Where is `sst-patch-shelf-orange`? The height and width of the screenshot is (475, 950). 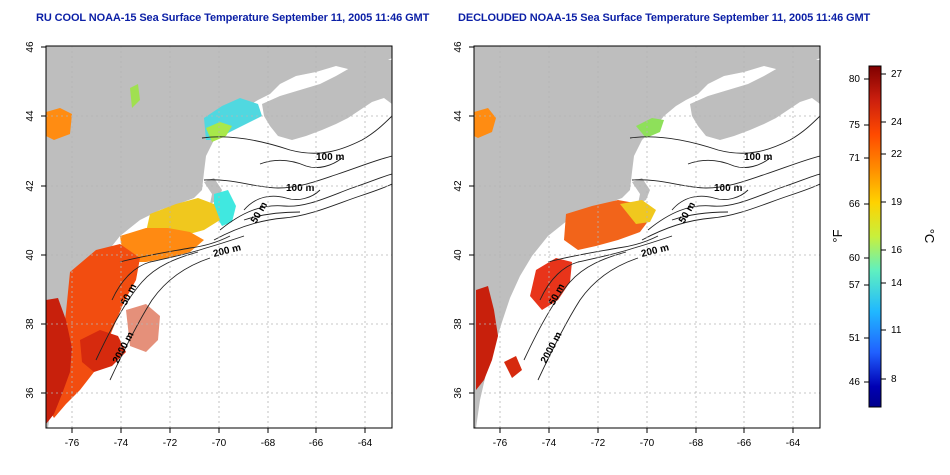
sst-patch-shelf-orange is located at coordinates (162, 245).